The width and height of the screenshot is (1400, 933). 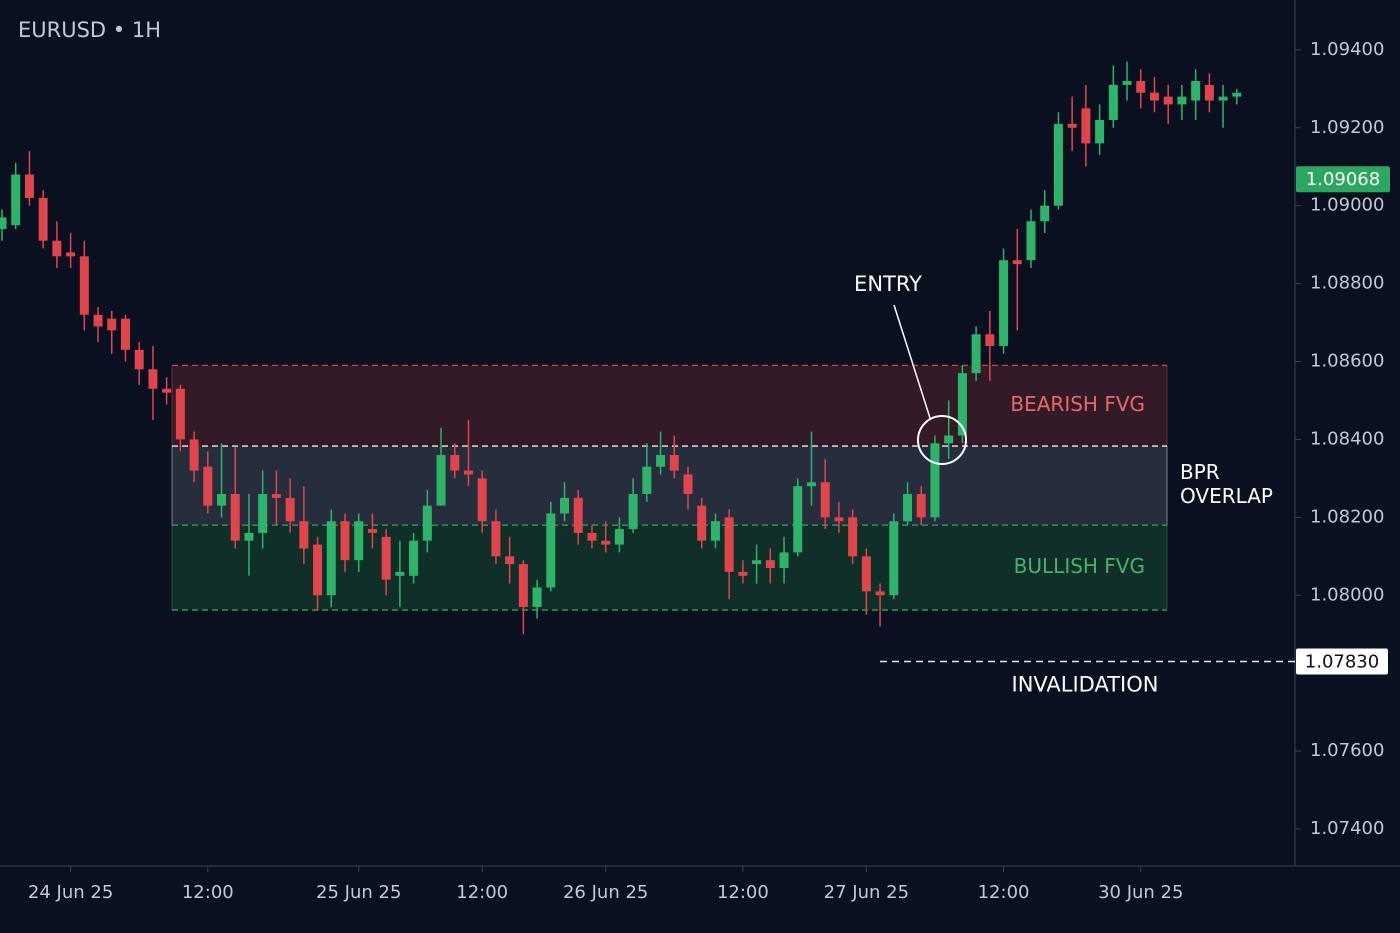 I want to click on zone-label: BPR, so click(x=1200, y=472).